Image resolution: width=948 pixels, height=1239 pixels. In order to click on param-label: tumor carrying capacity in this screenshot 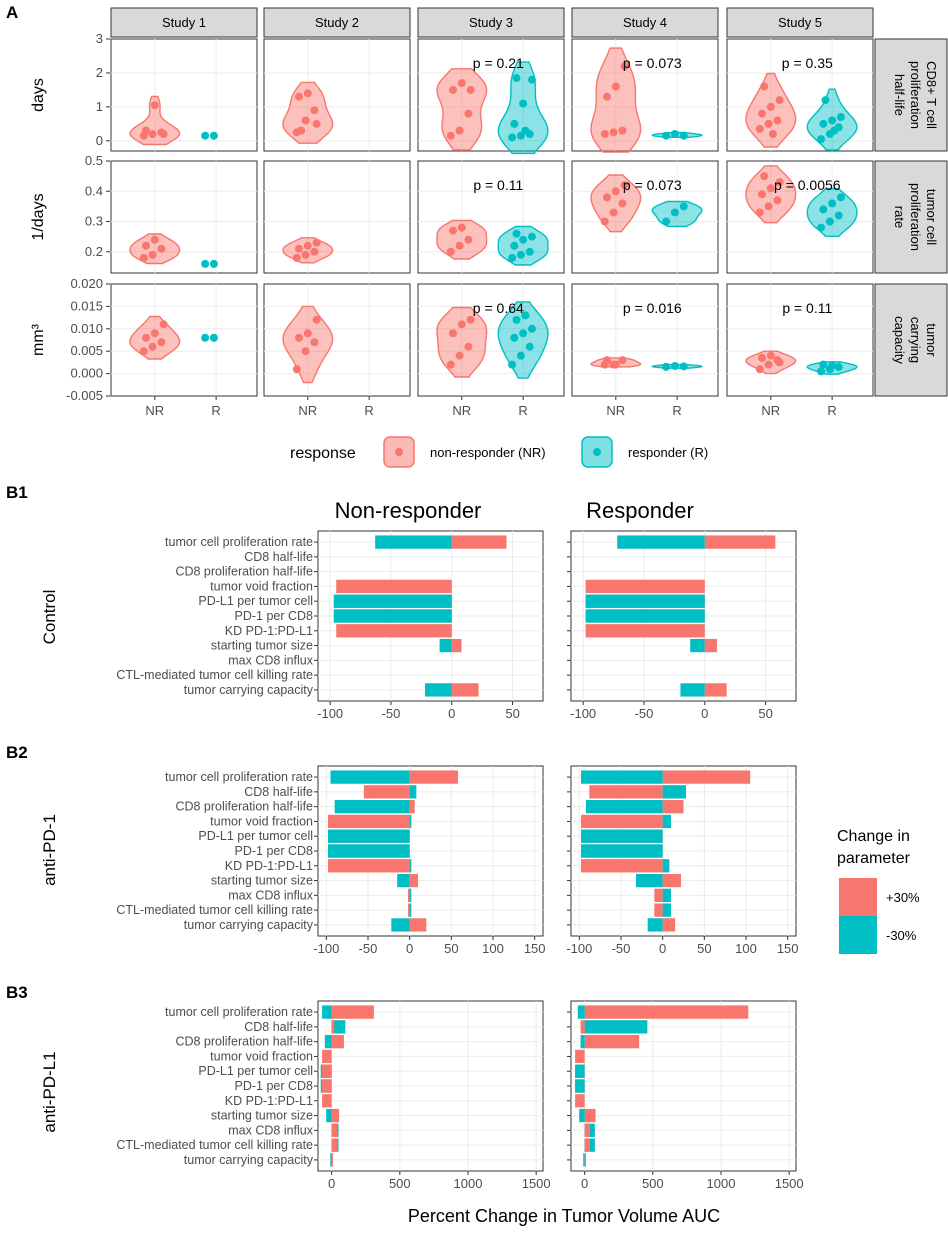, I will do `click(249, 1160)`.